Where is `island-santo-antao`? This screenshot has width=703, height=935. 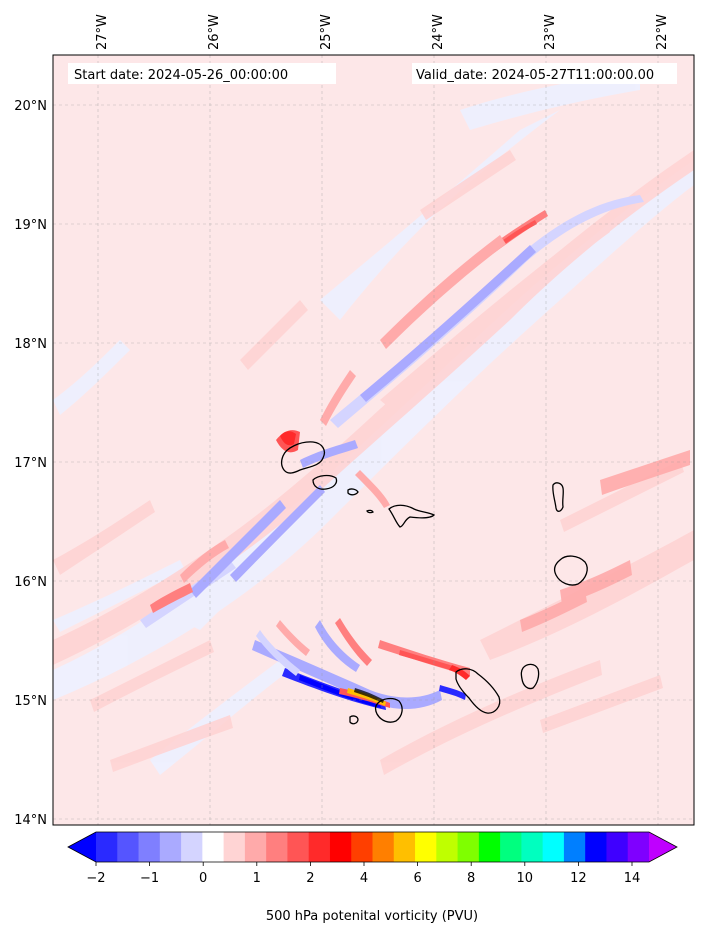
island-santo-antao is located at coordinates (303, 457).